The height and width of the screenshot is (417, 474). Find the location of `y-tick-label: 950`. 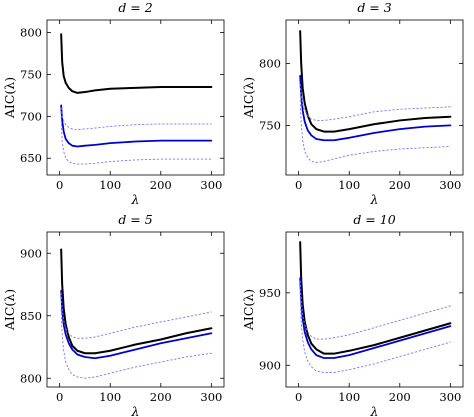

y-tick-label: 950 is located at coordinates (270, 293).